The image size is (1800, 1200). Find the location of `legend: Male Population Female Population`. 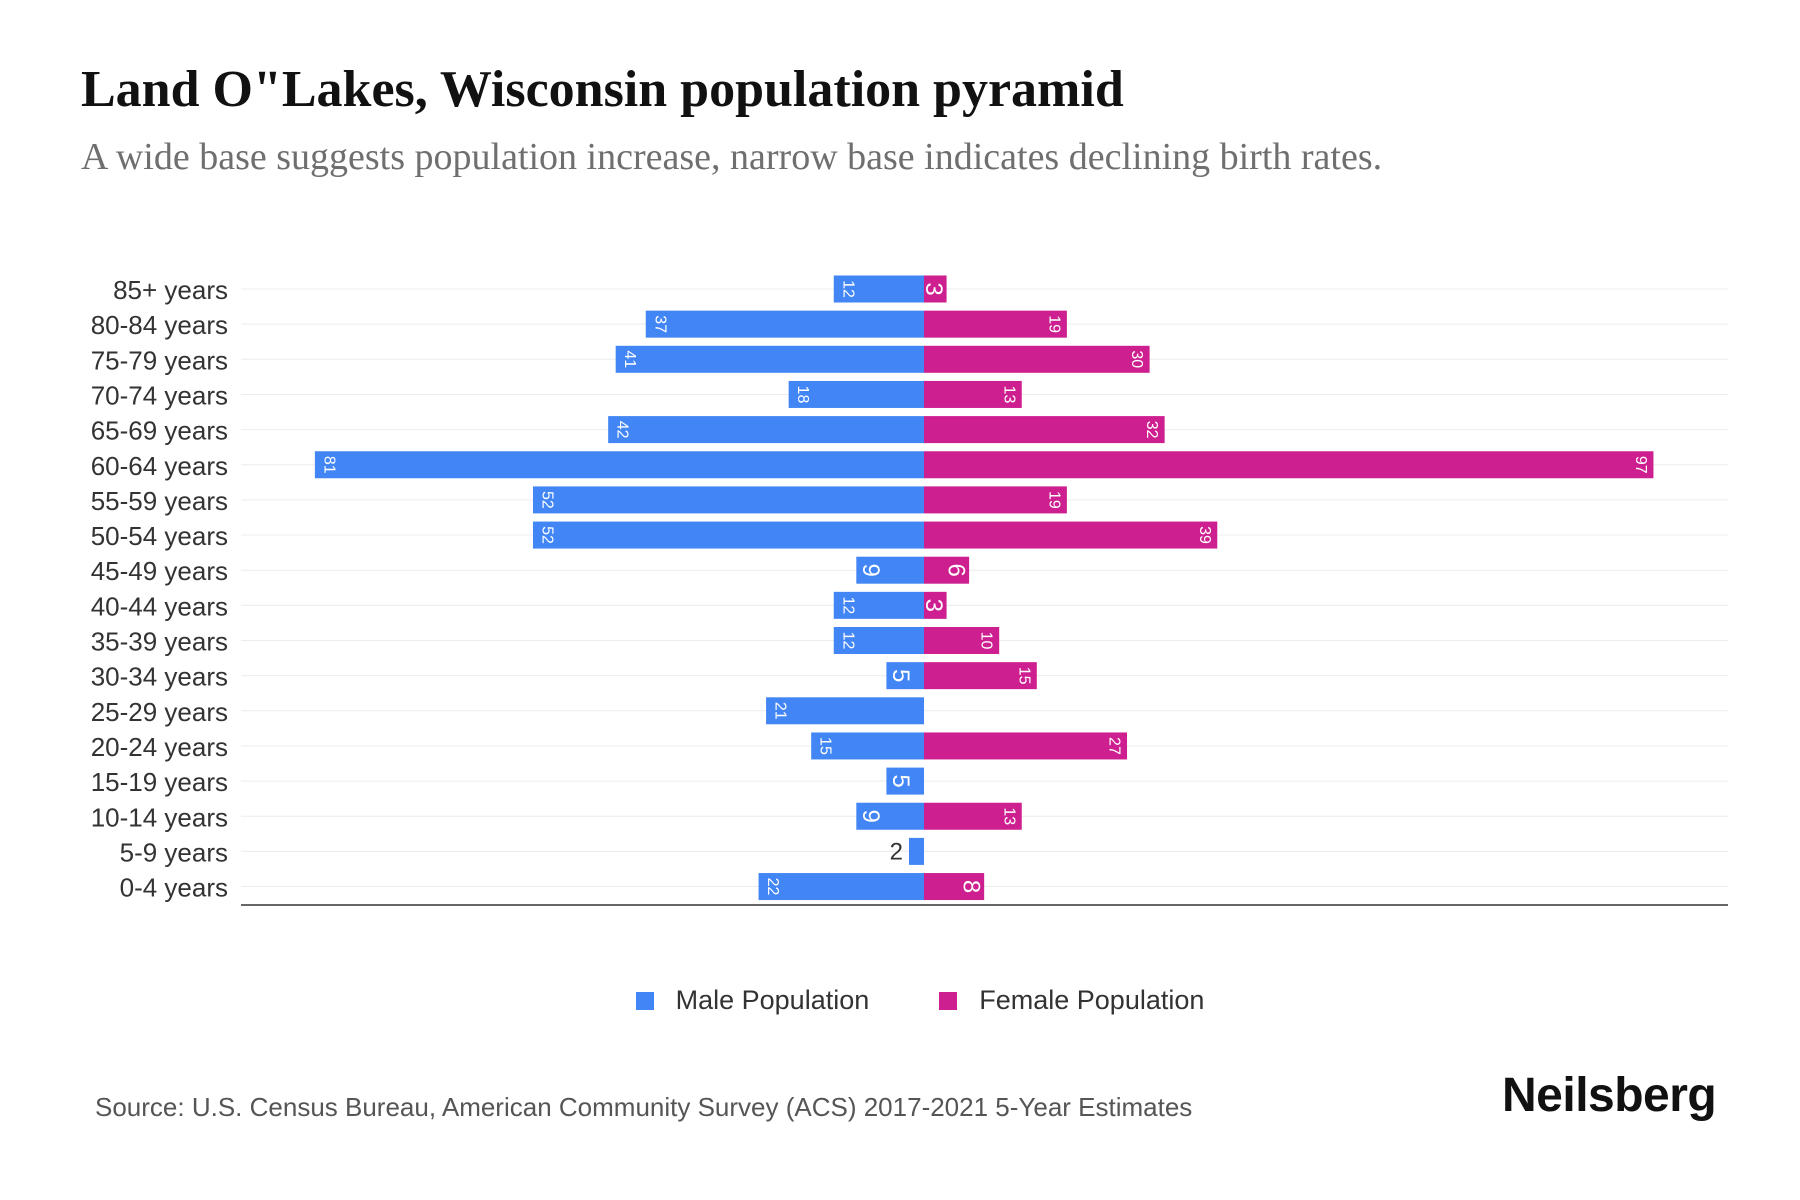

legend: Male Population Female Population is located at coordinates (900, 1000).